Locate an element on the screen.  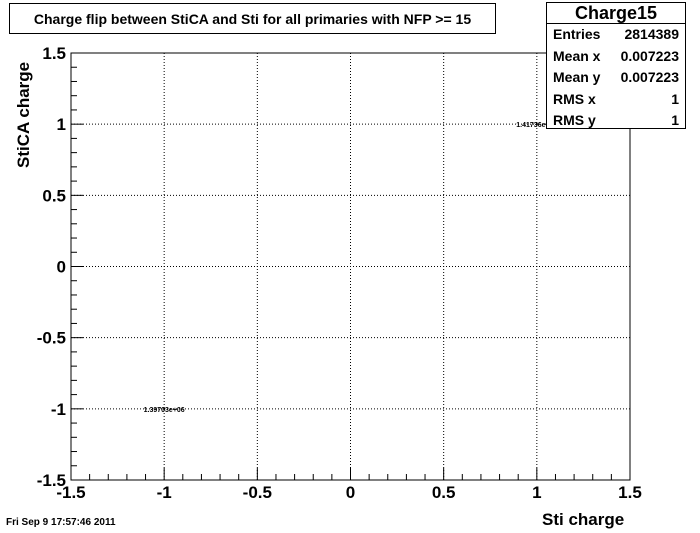
y-tick-label: 1 is located at coordinates (61, 124).